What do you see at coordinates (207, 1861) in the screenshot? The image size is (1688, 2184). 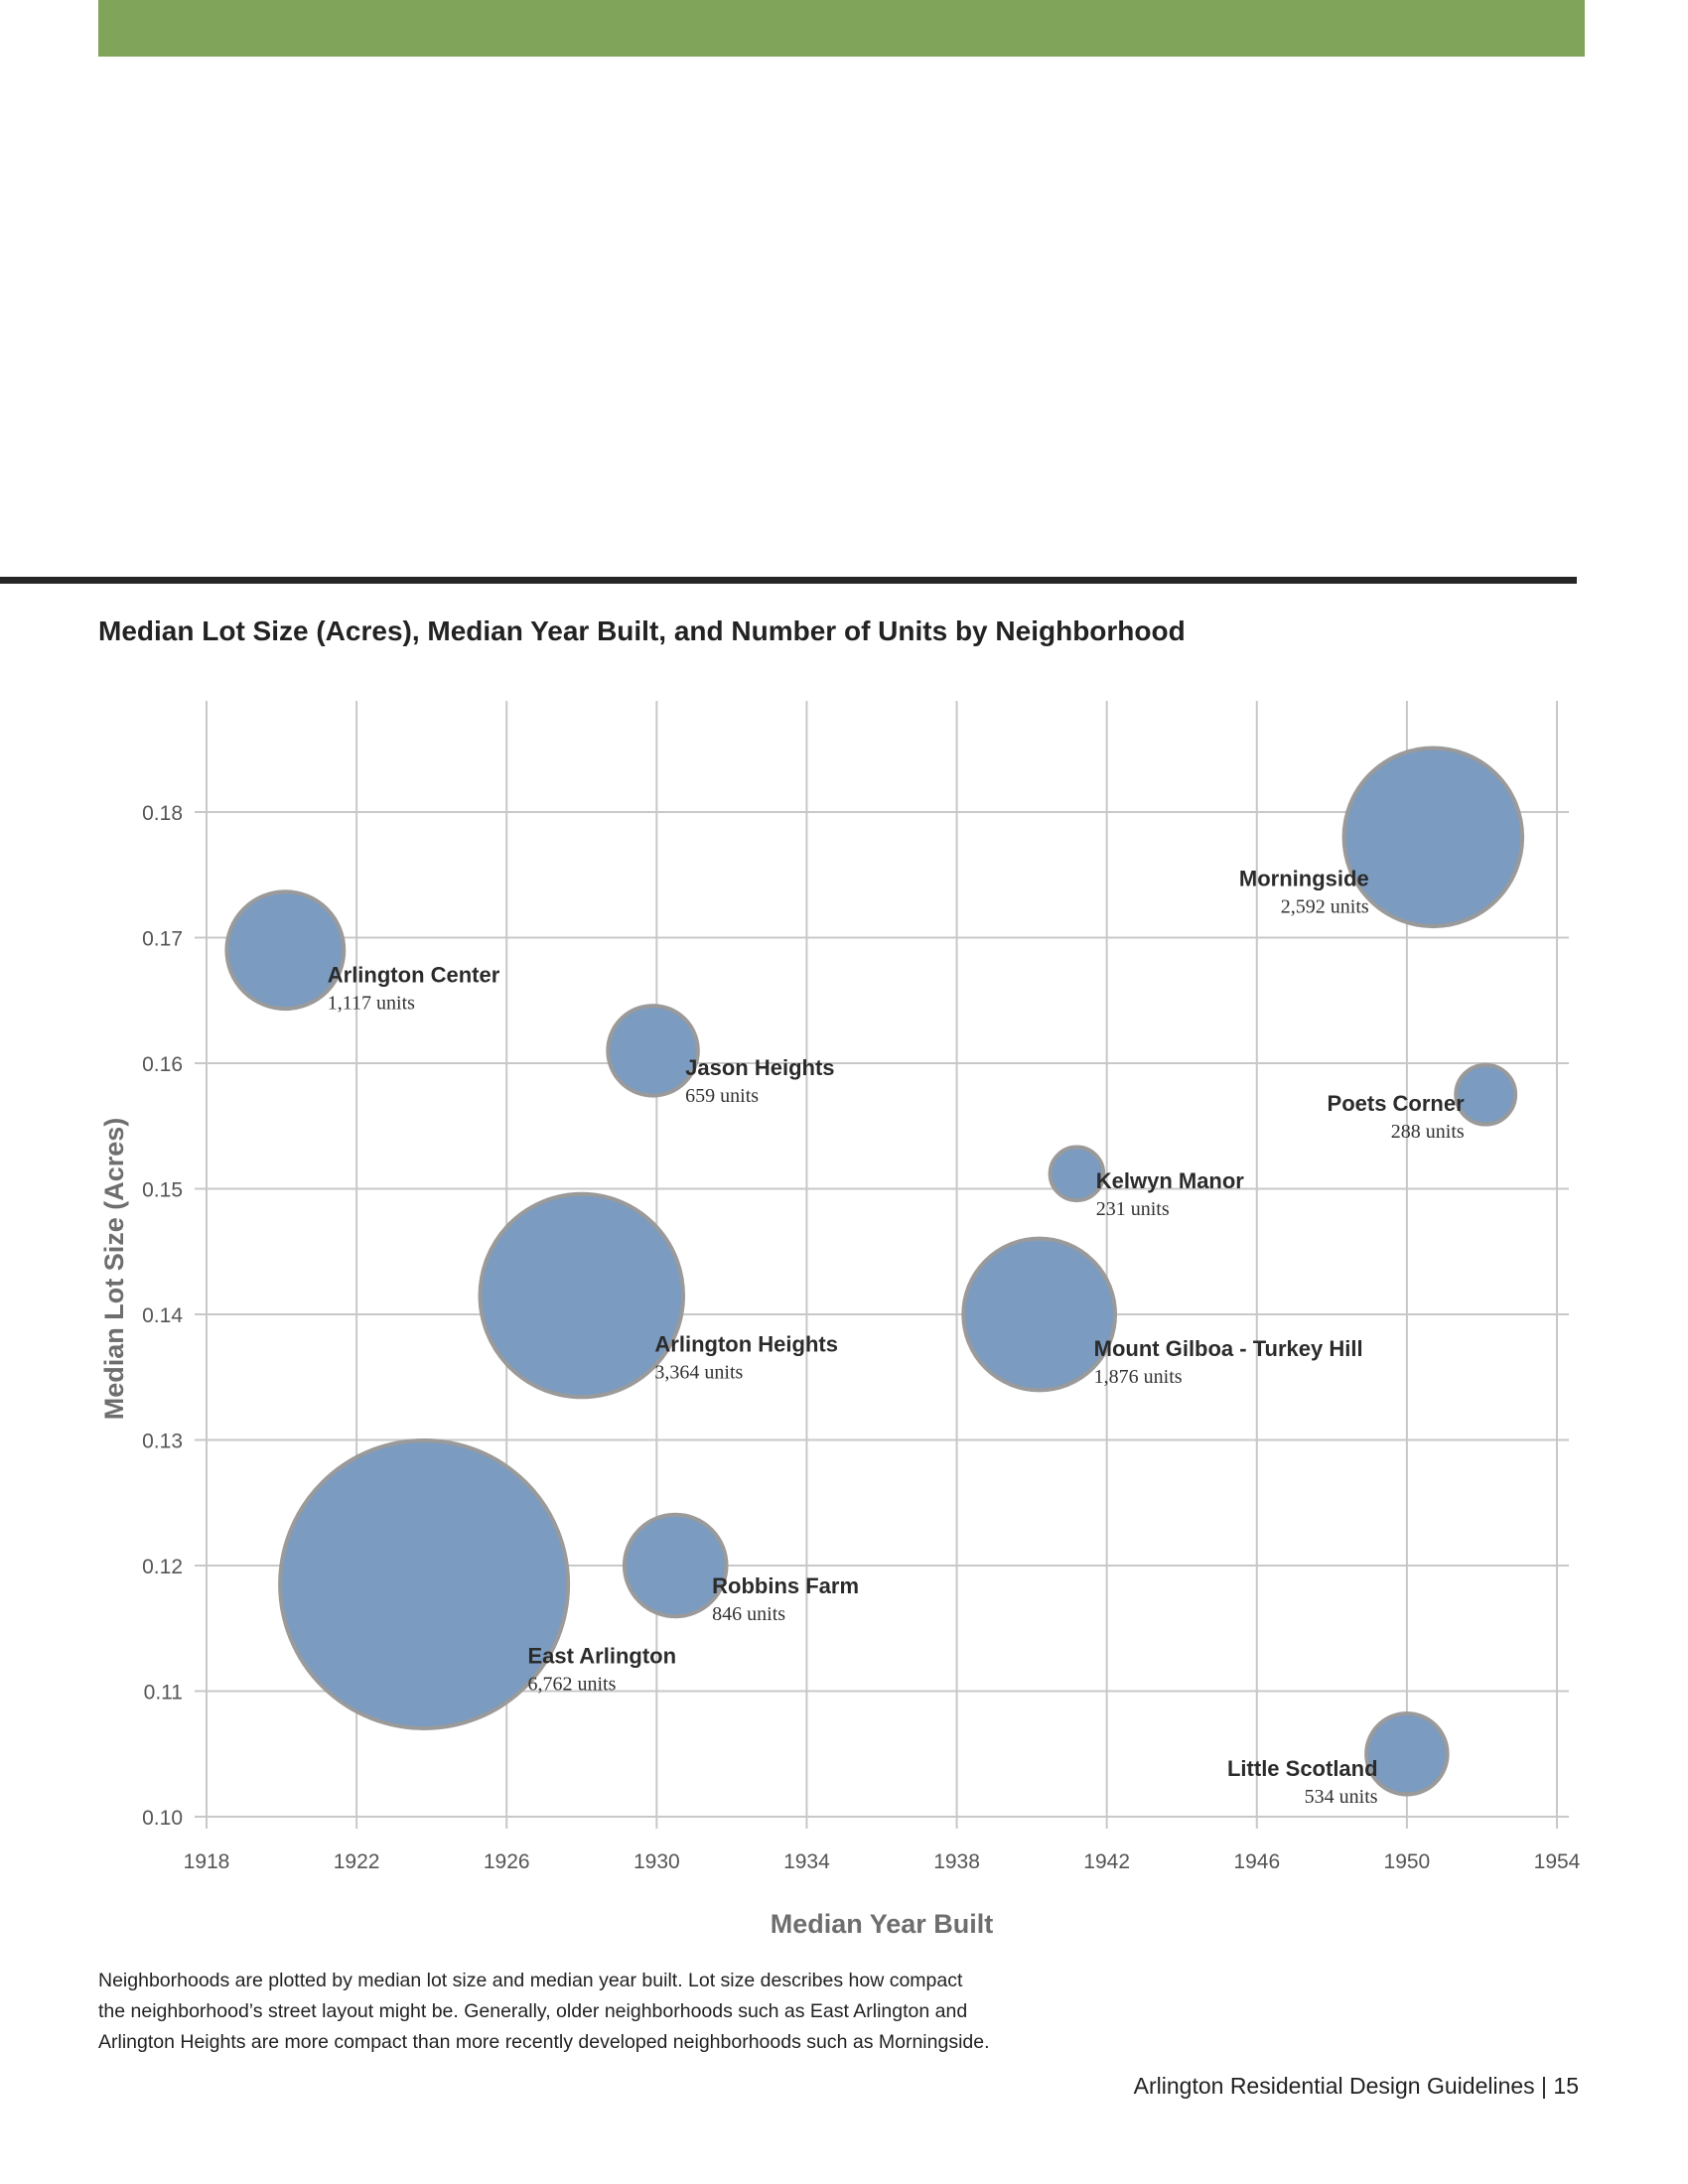 I see `x-tick-label: 1918` at bounding box center [207, 1861].